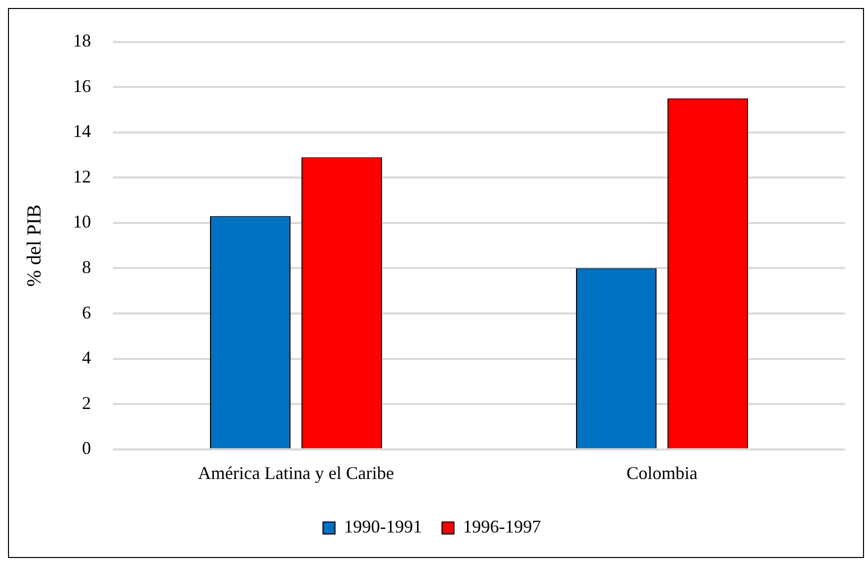  Describe the element at coordinates (82, 131) in the screenshot. I see `y-tick-label: 14` at that location.